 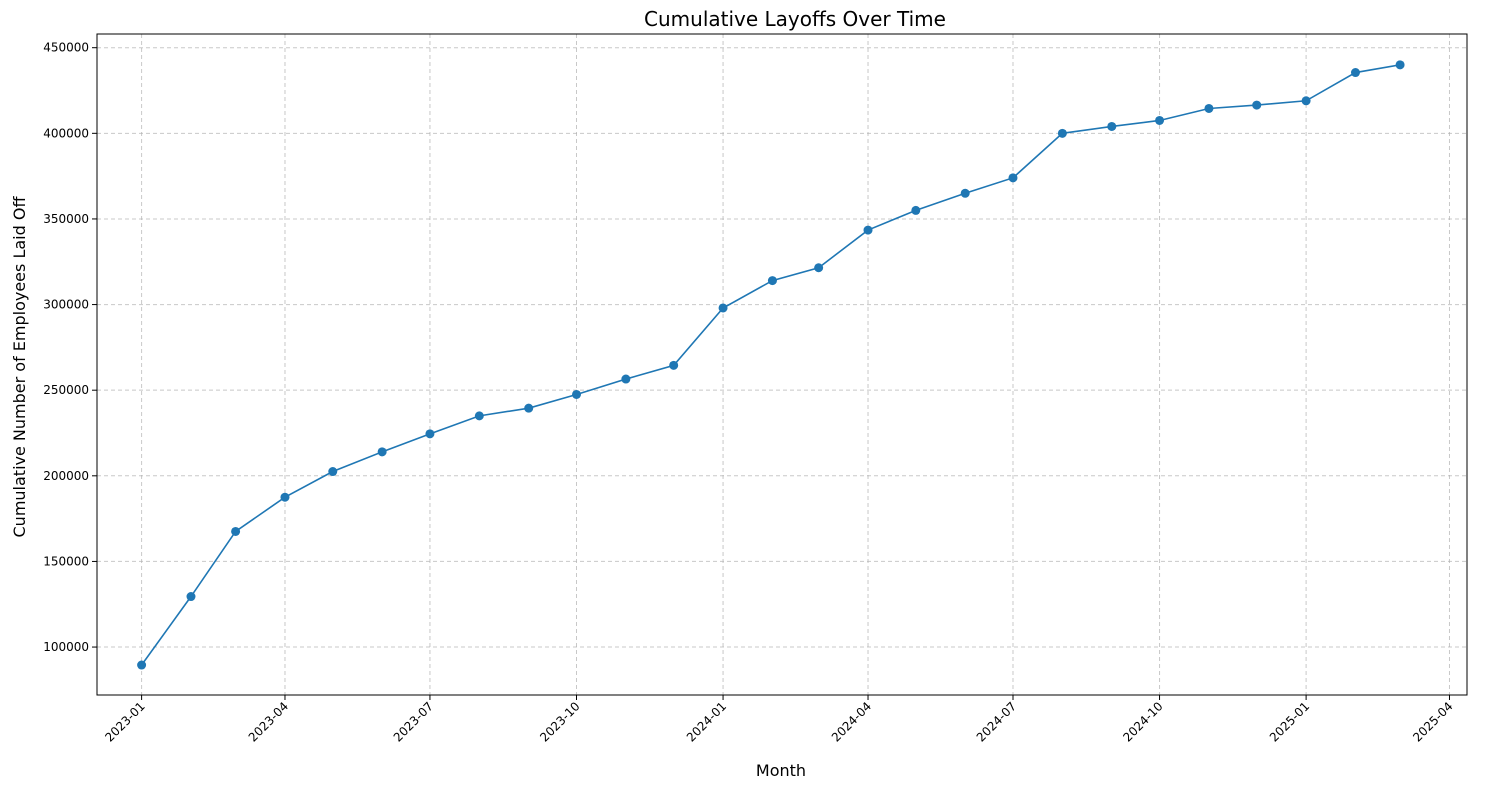 What do you see at coordinates (781, 770) in the screenshot?
I see `x-axis-label: Month` at bounding box center [781, 770].